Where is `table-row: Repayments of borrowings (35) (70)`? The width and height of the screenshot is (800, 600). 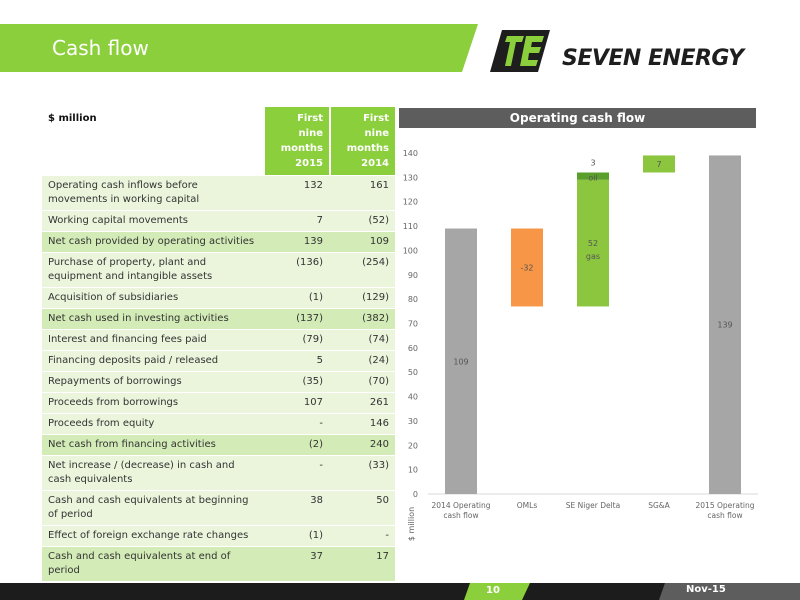 table-row: Repayments of borrowings (35) (70) is located at coordinates (218, 382).